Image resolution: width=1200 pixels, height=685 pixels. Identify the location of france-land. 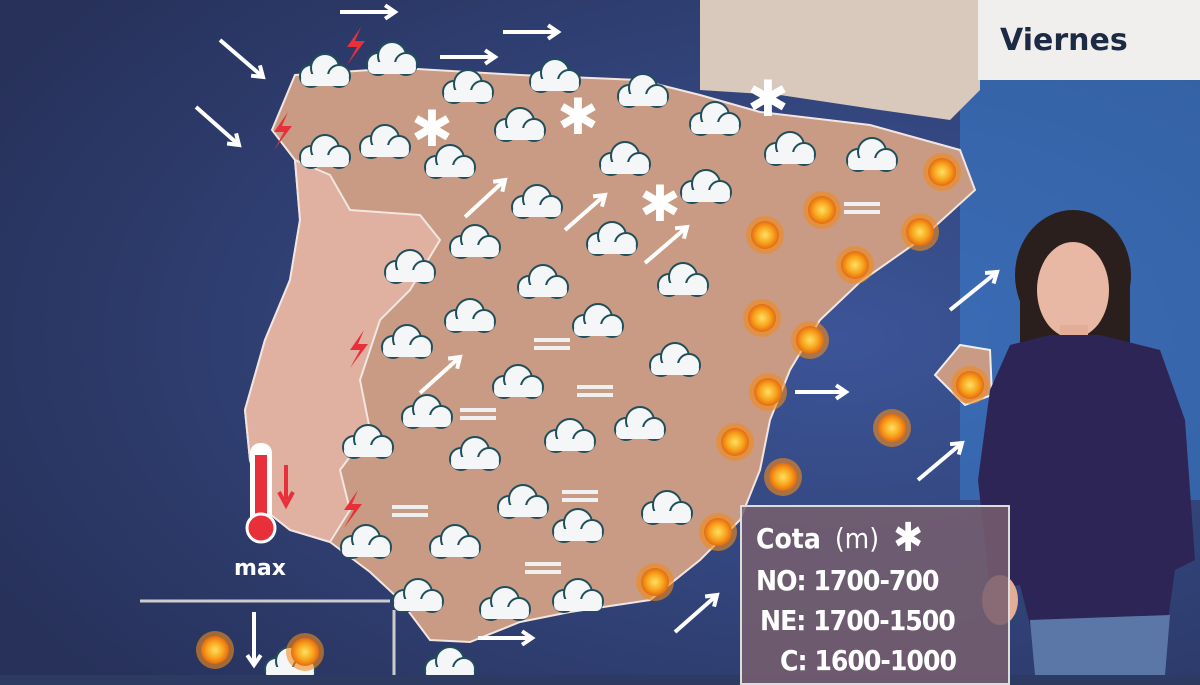
(840, 60).